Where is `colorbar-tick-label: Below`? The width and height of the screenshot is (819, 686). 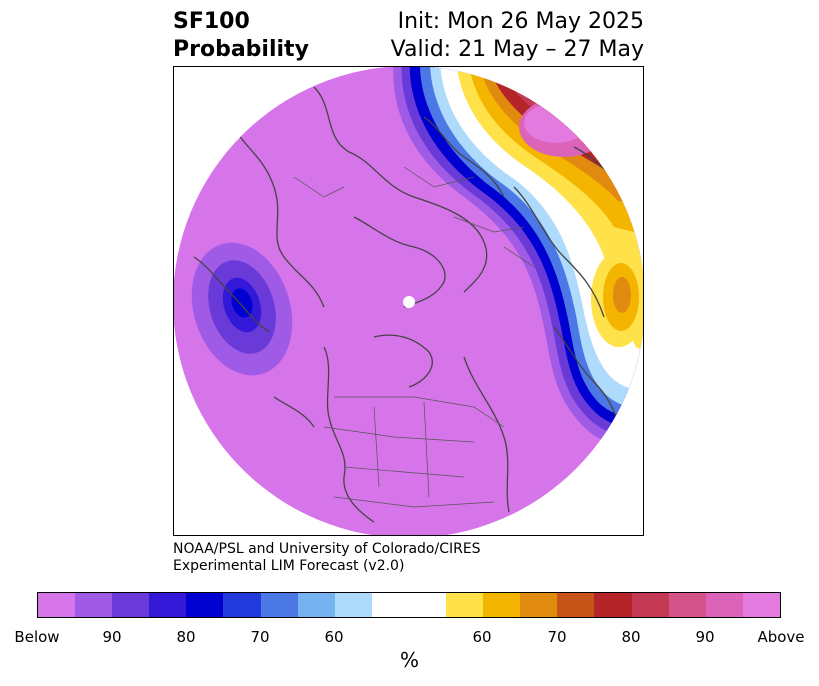
colorbar-tick-label: Below is located at coordinates (37, 637).